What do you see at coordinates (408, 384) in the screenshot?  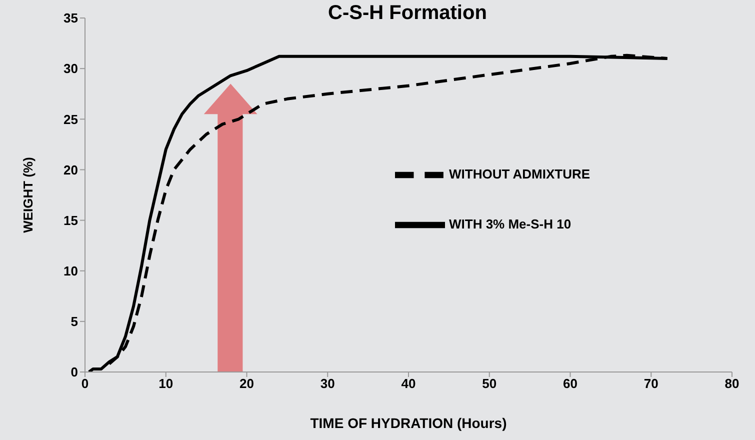 I see `x-tick-label: 40` at bounding box center [408, 384].